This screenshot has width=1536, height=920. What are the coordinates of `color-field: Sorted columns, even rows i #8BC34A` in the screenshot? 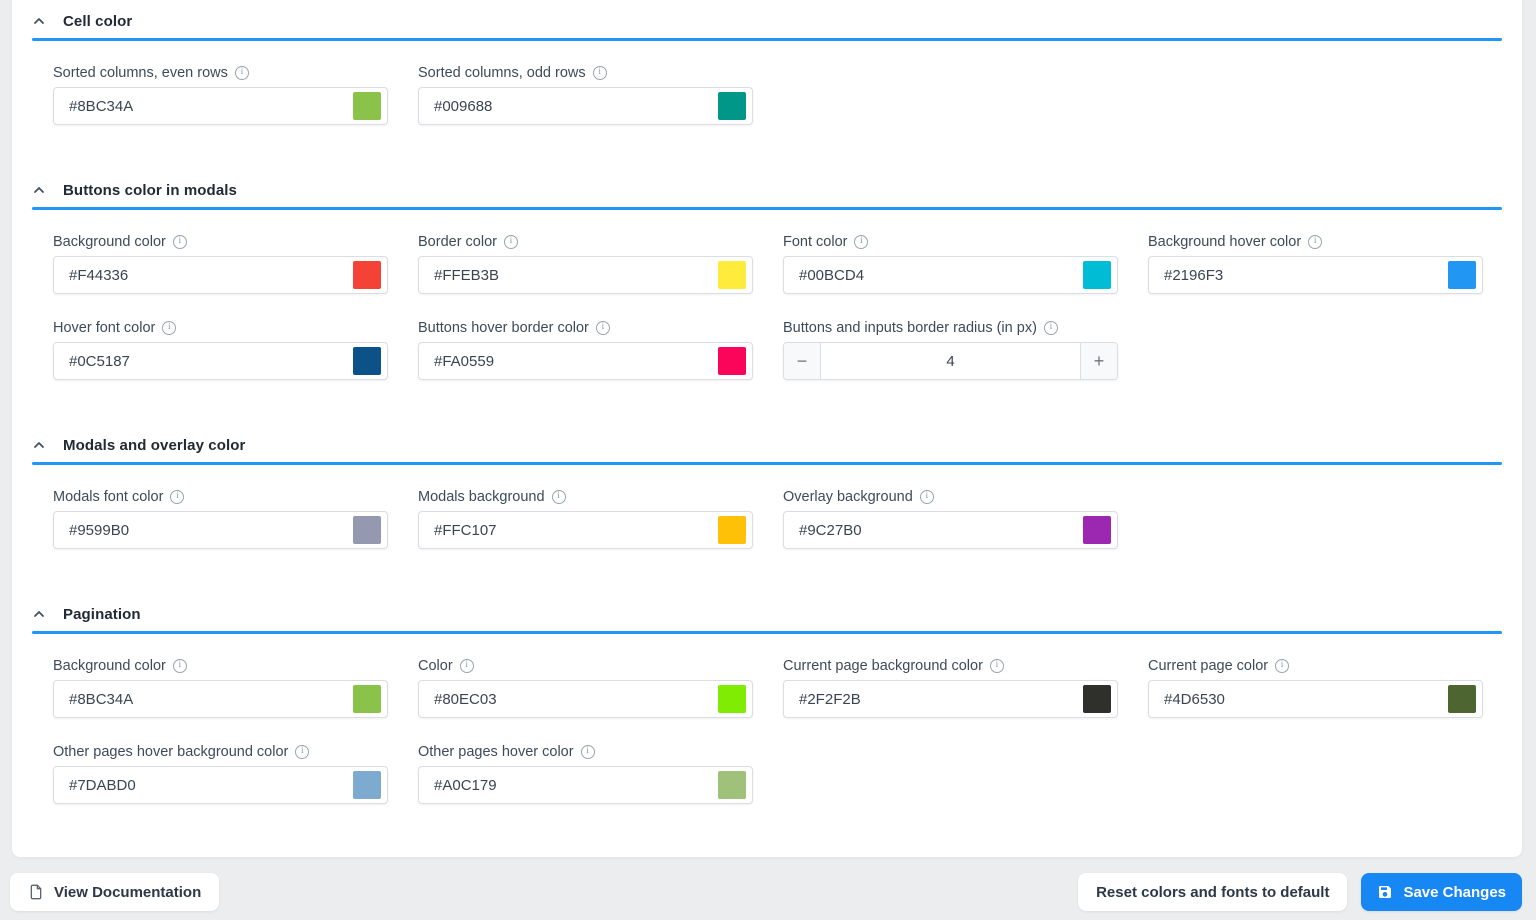 It's located at (220, 95).